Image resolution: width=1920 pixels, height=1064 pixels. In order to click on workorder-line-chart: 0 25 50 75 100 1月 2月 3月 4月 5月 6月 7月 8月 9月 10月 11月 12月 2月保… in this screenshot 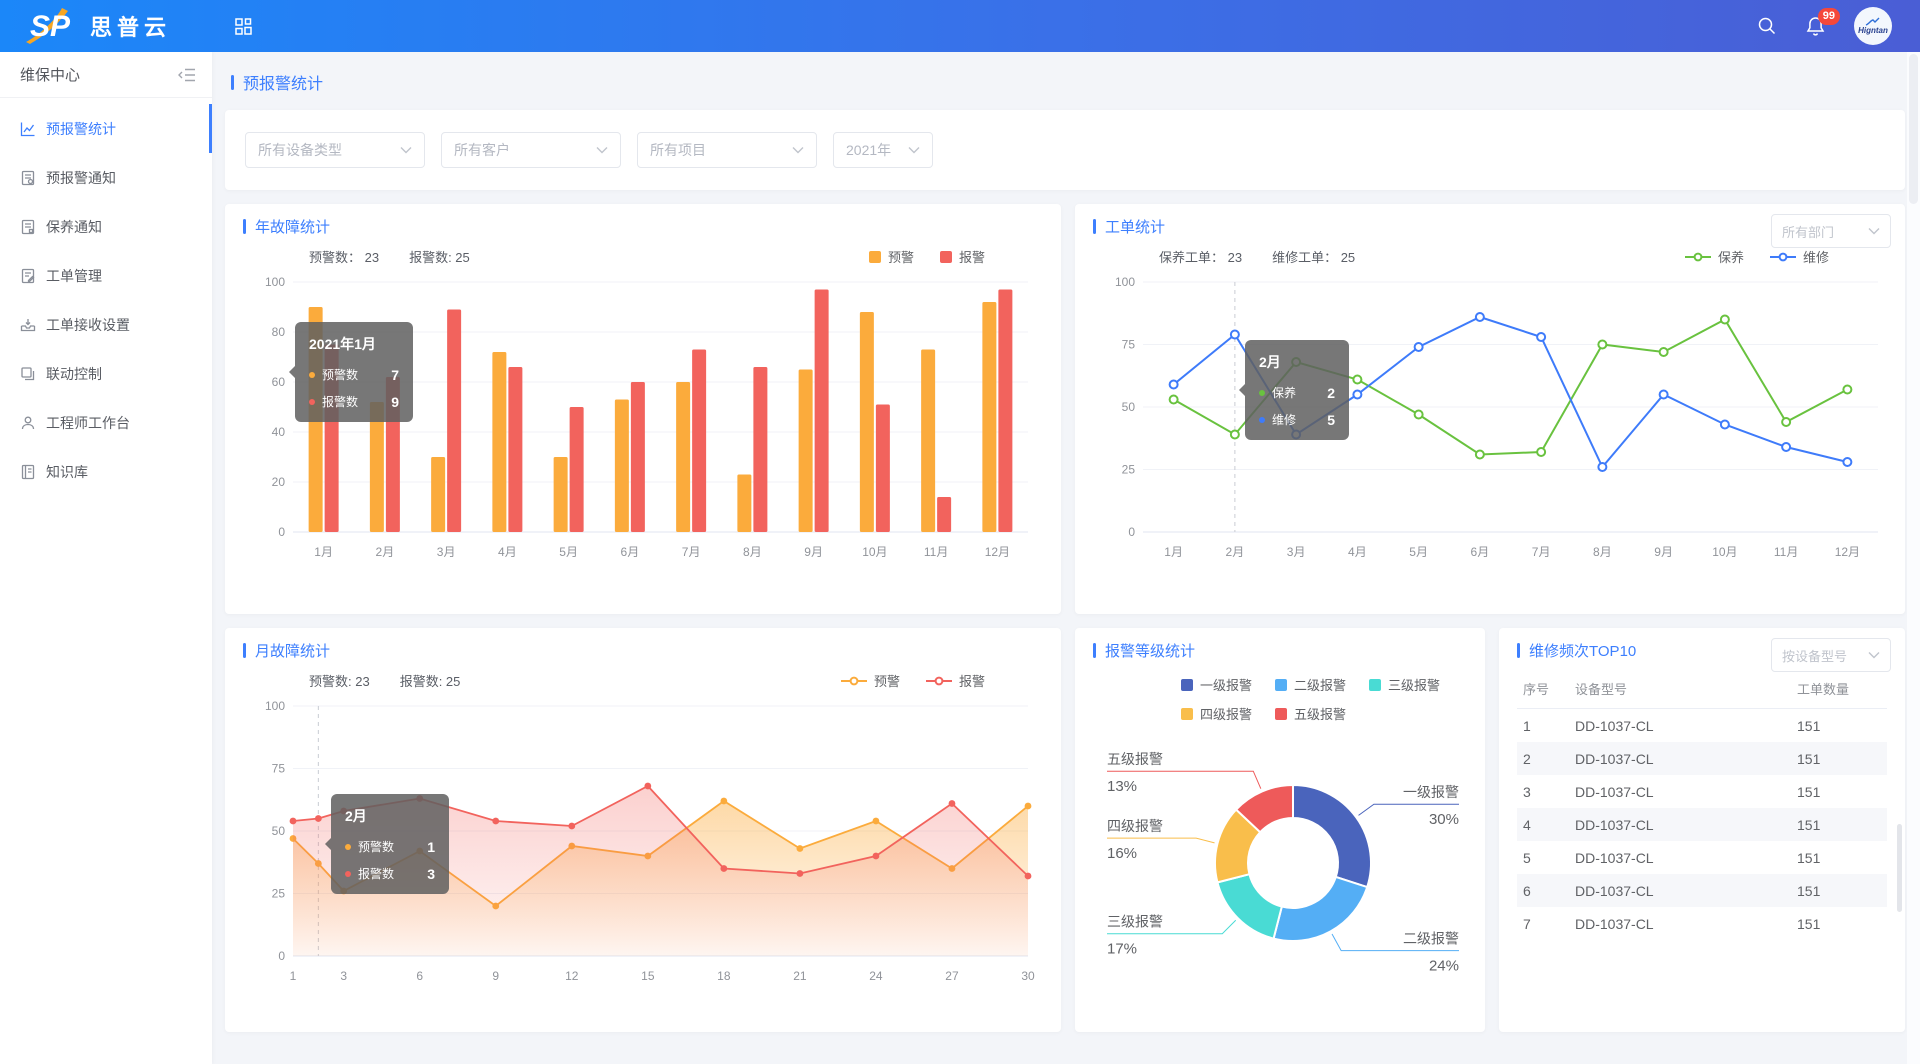, I will do `click(1490, 420)`.